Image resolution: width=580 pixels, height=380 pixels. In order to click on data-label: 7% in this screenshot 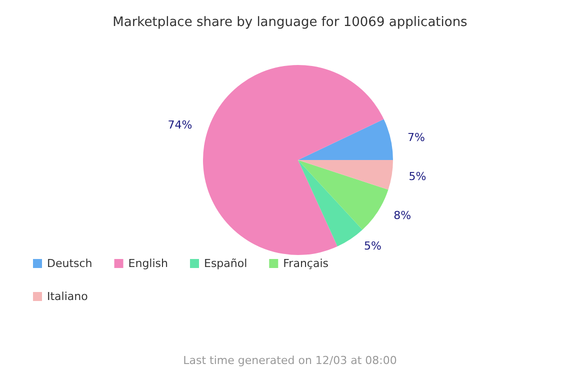, I will do `click(416, 137)`.